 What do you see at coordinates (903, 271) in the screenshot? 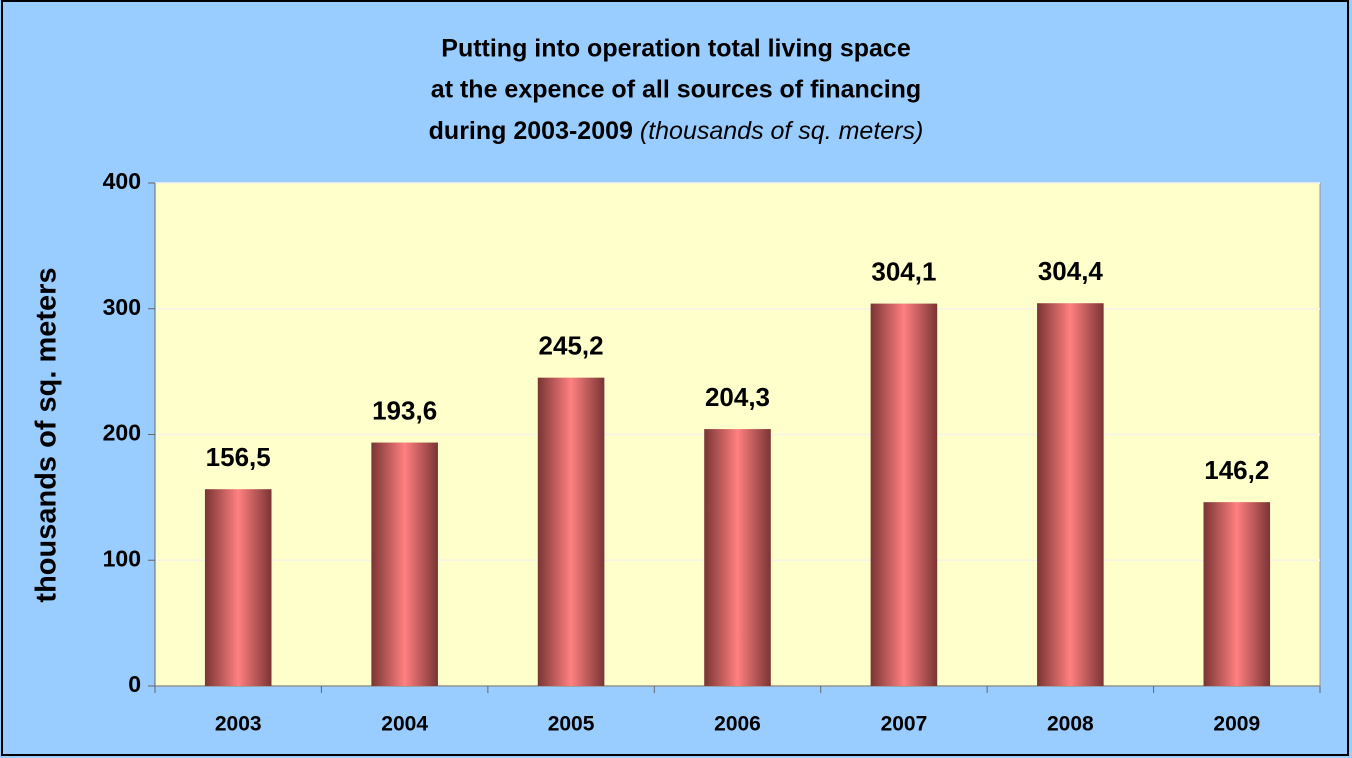
I see `value-label: 304,1` at bounding box center [903, 271].